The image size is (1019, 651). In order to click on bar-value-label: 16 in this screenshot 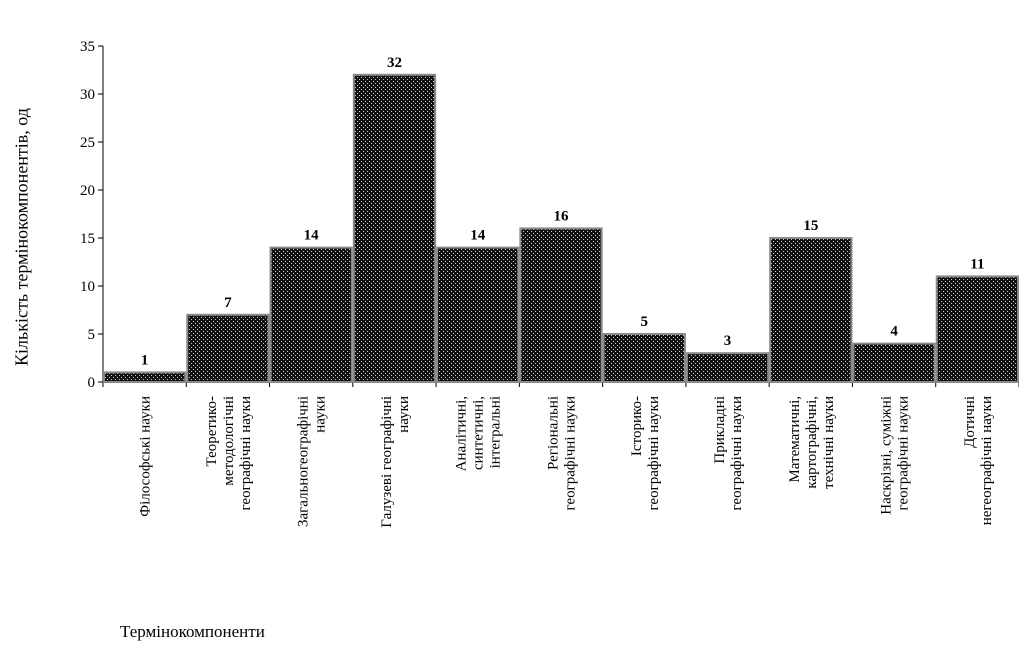, I will do `click(562, 216)`.